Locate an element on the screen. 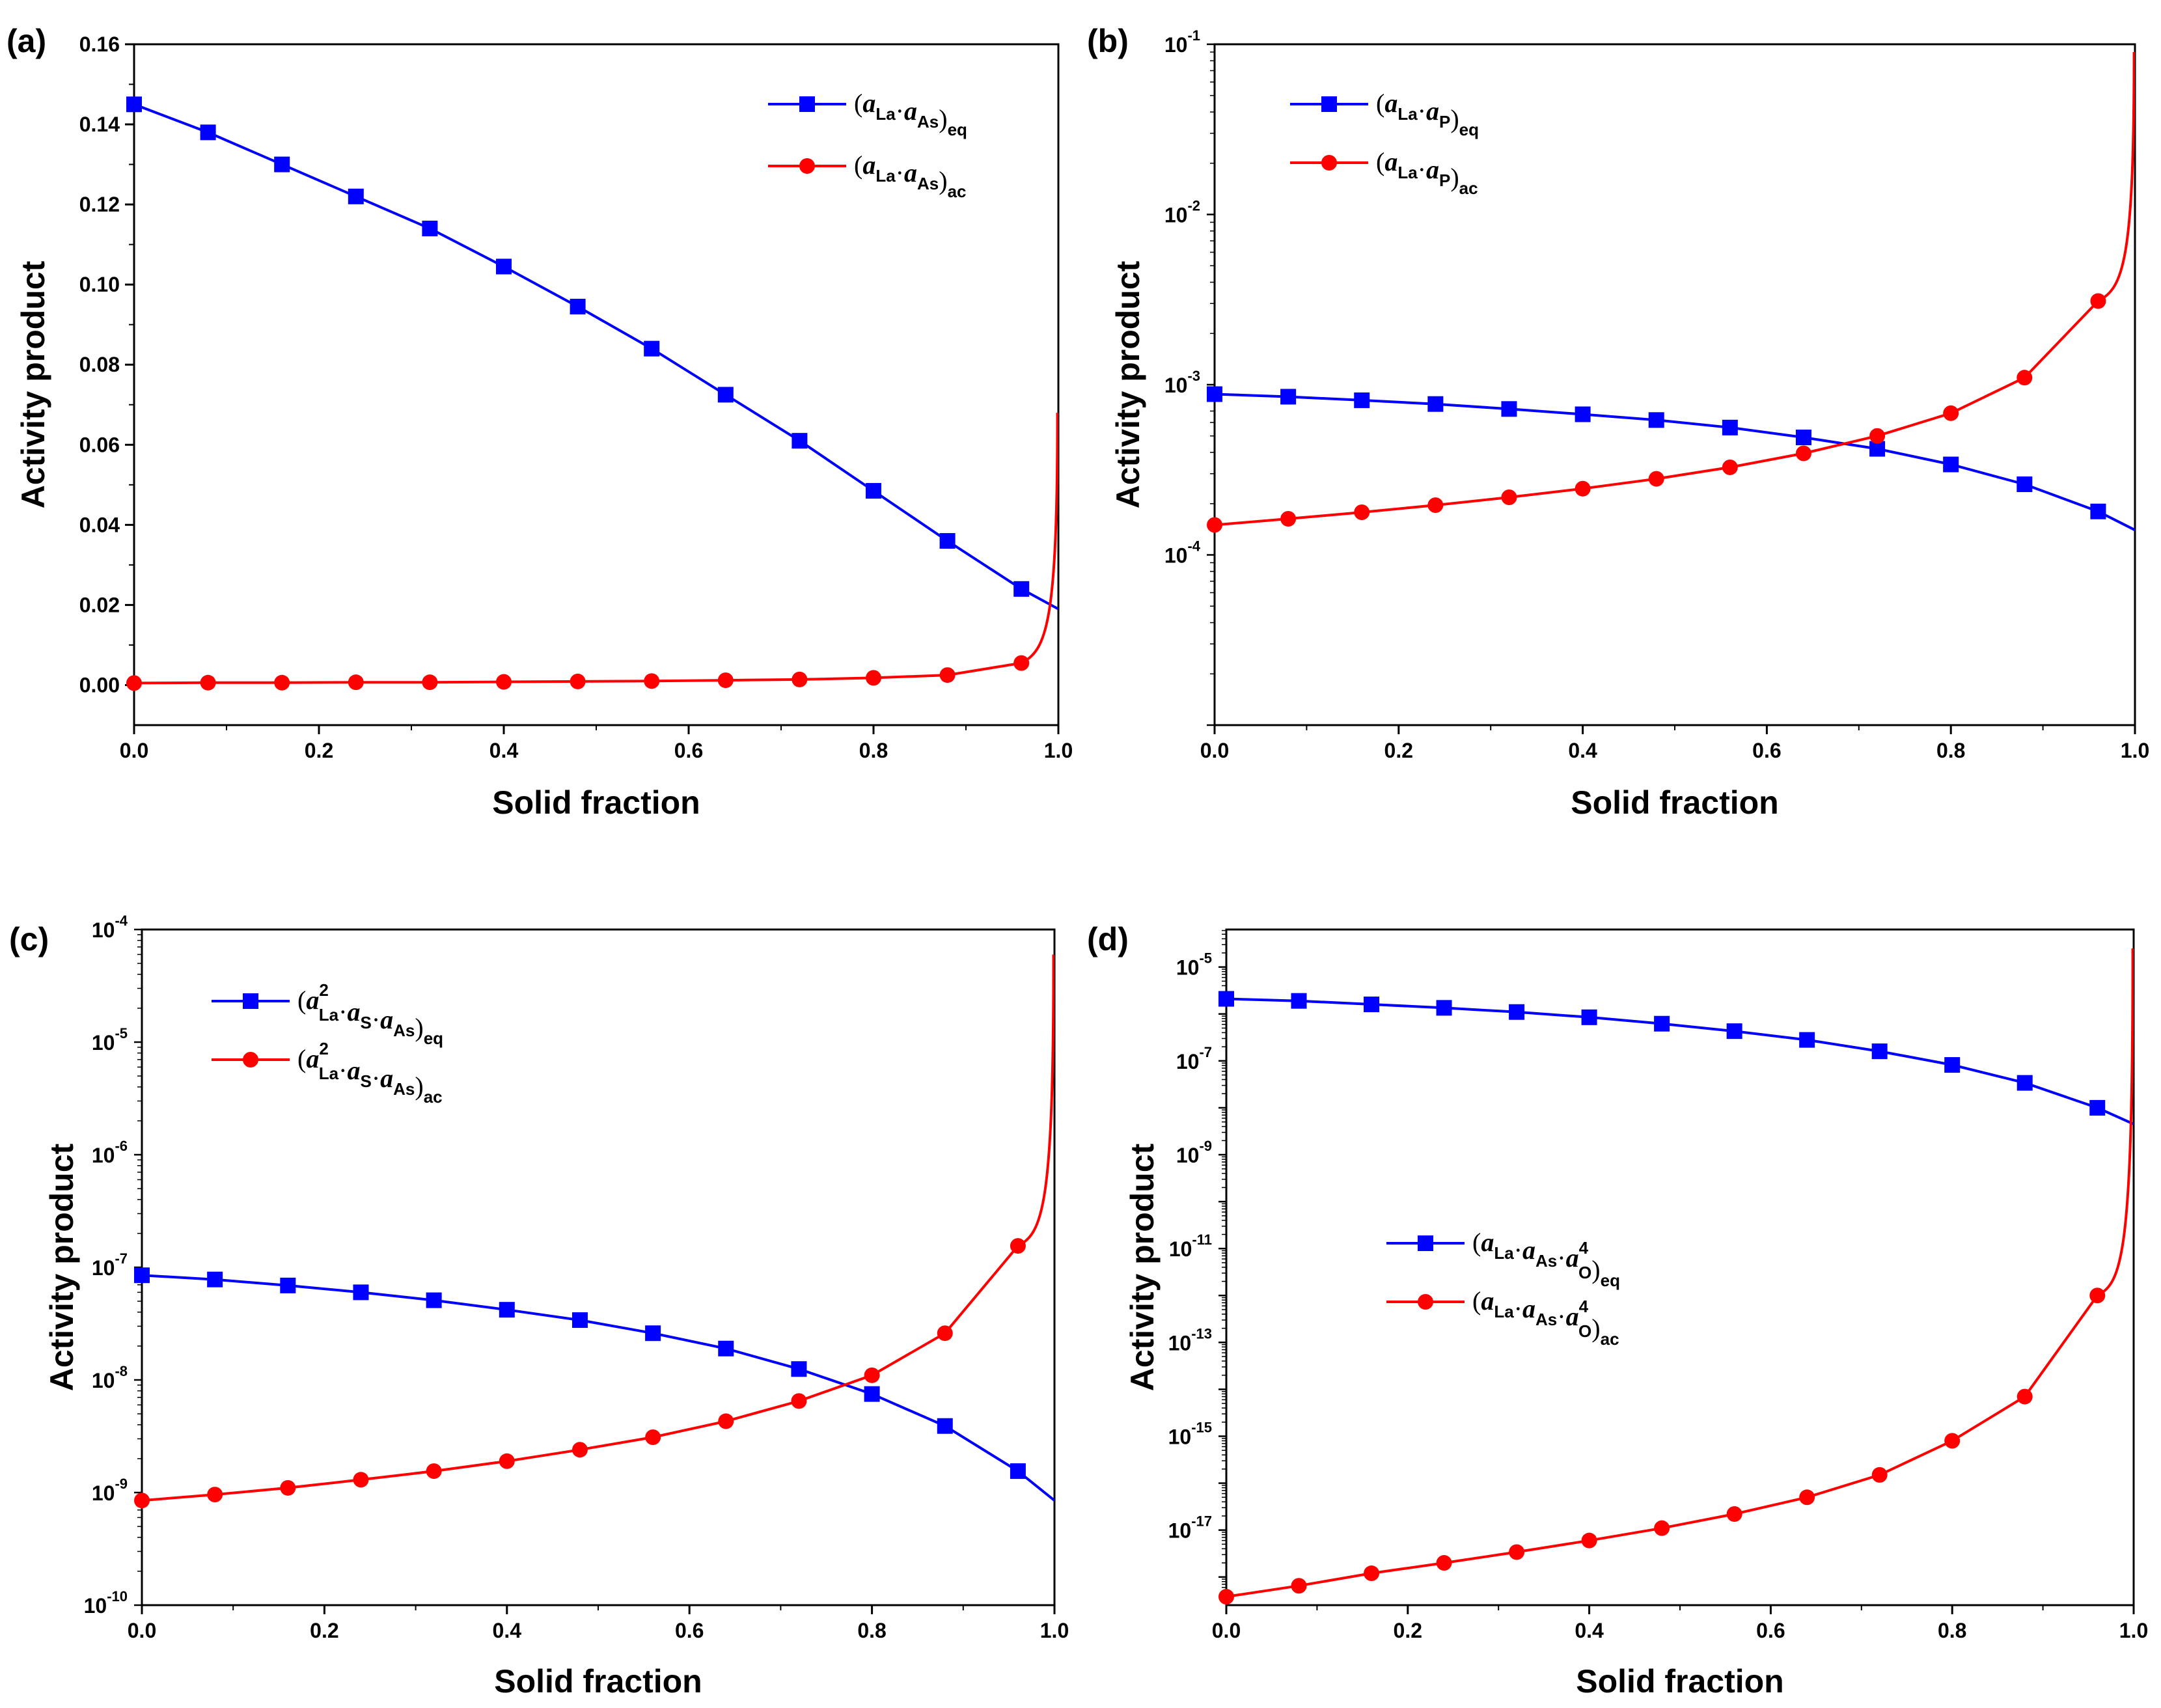  legend-entry-ac: (aLa·aAs)ac is located at coordinates (867, 175).